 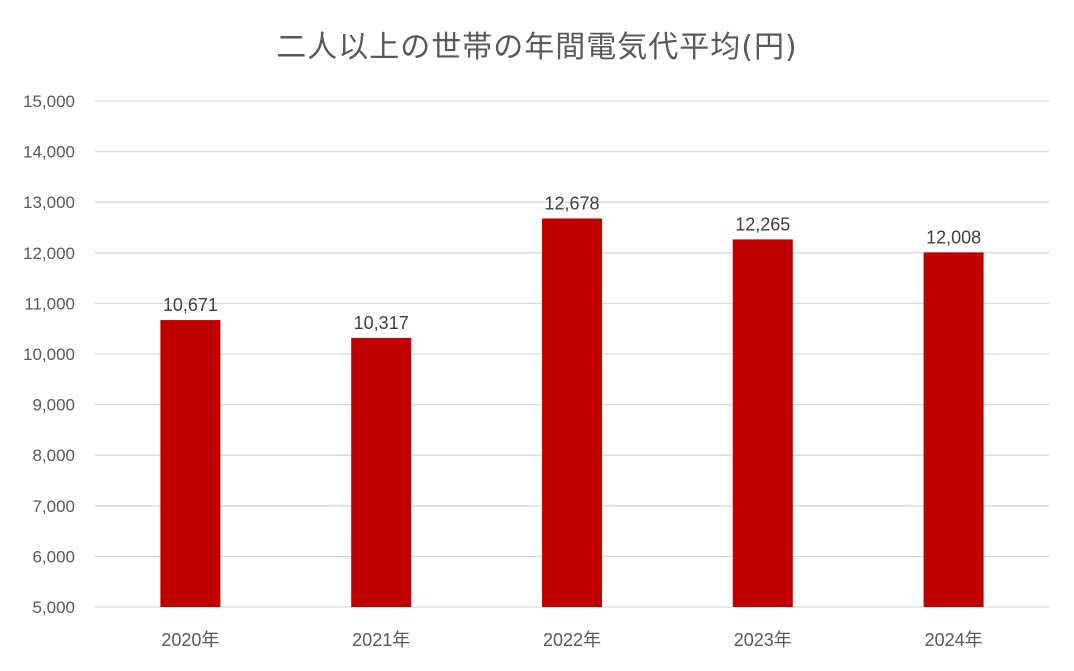 I want to click on y-tick-label: 5,000, so click(x=53, y=607).